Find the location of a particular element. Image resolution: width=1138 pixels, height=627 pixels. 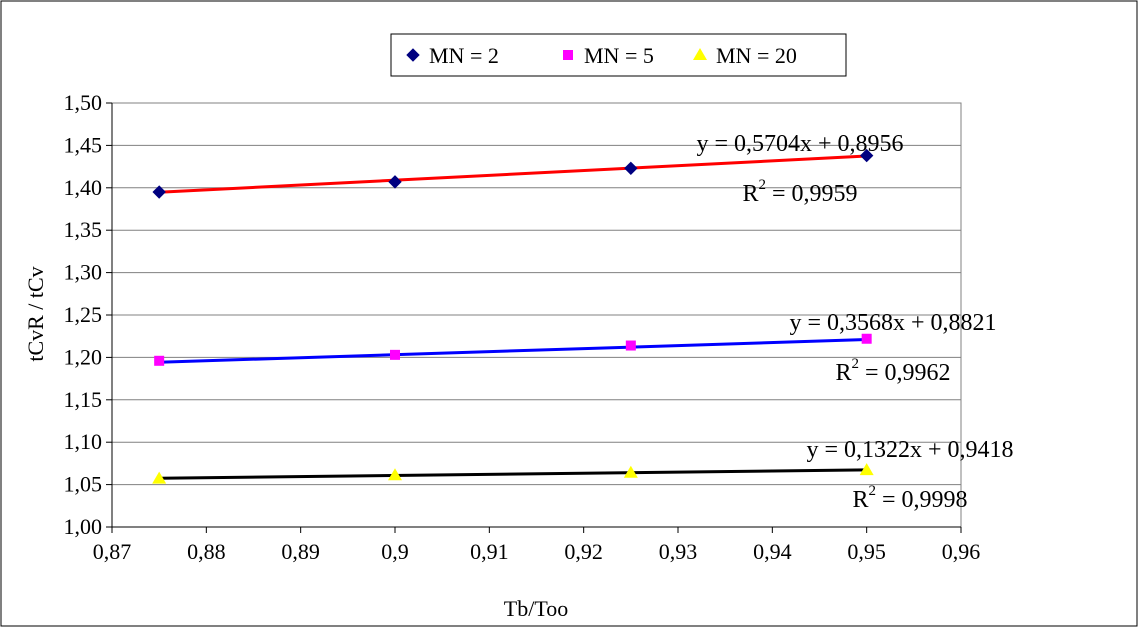

y-tick-label: 1,20 is located at coordinates (83, 356).